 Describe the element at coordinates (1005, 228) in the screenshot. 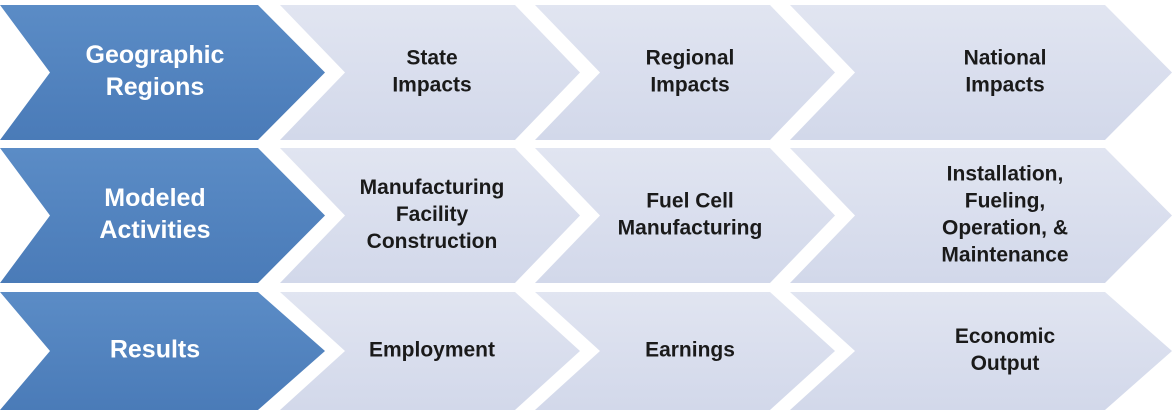

I see `item-text: Operation, &` at that location.